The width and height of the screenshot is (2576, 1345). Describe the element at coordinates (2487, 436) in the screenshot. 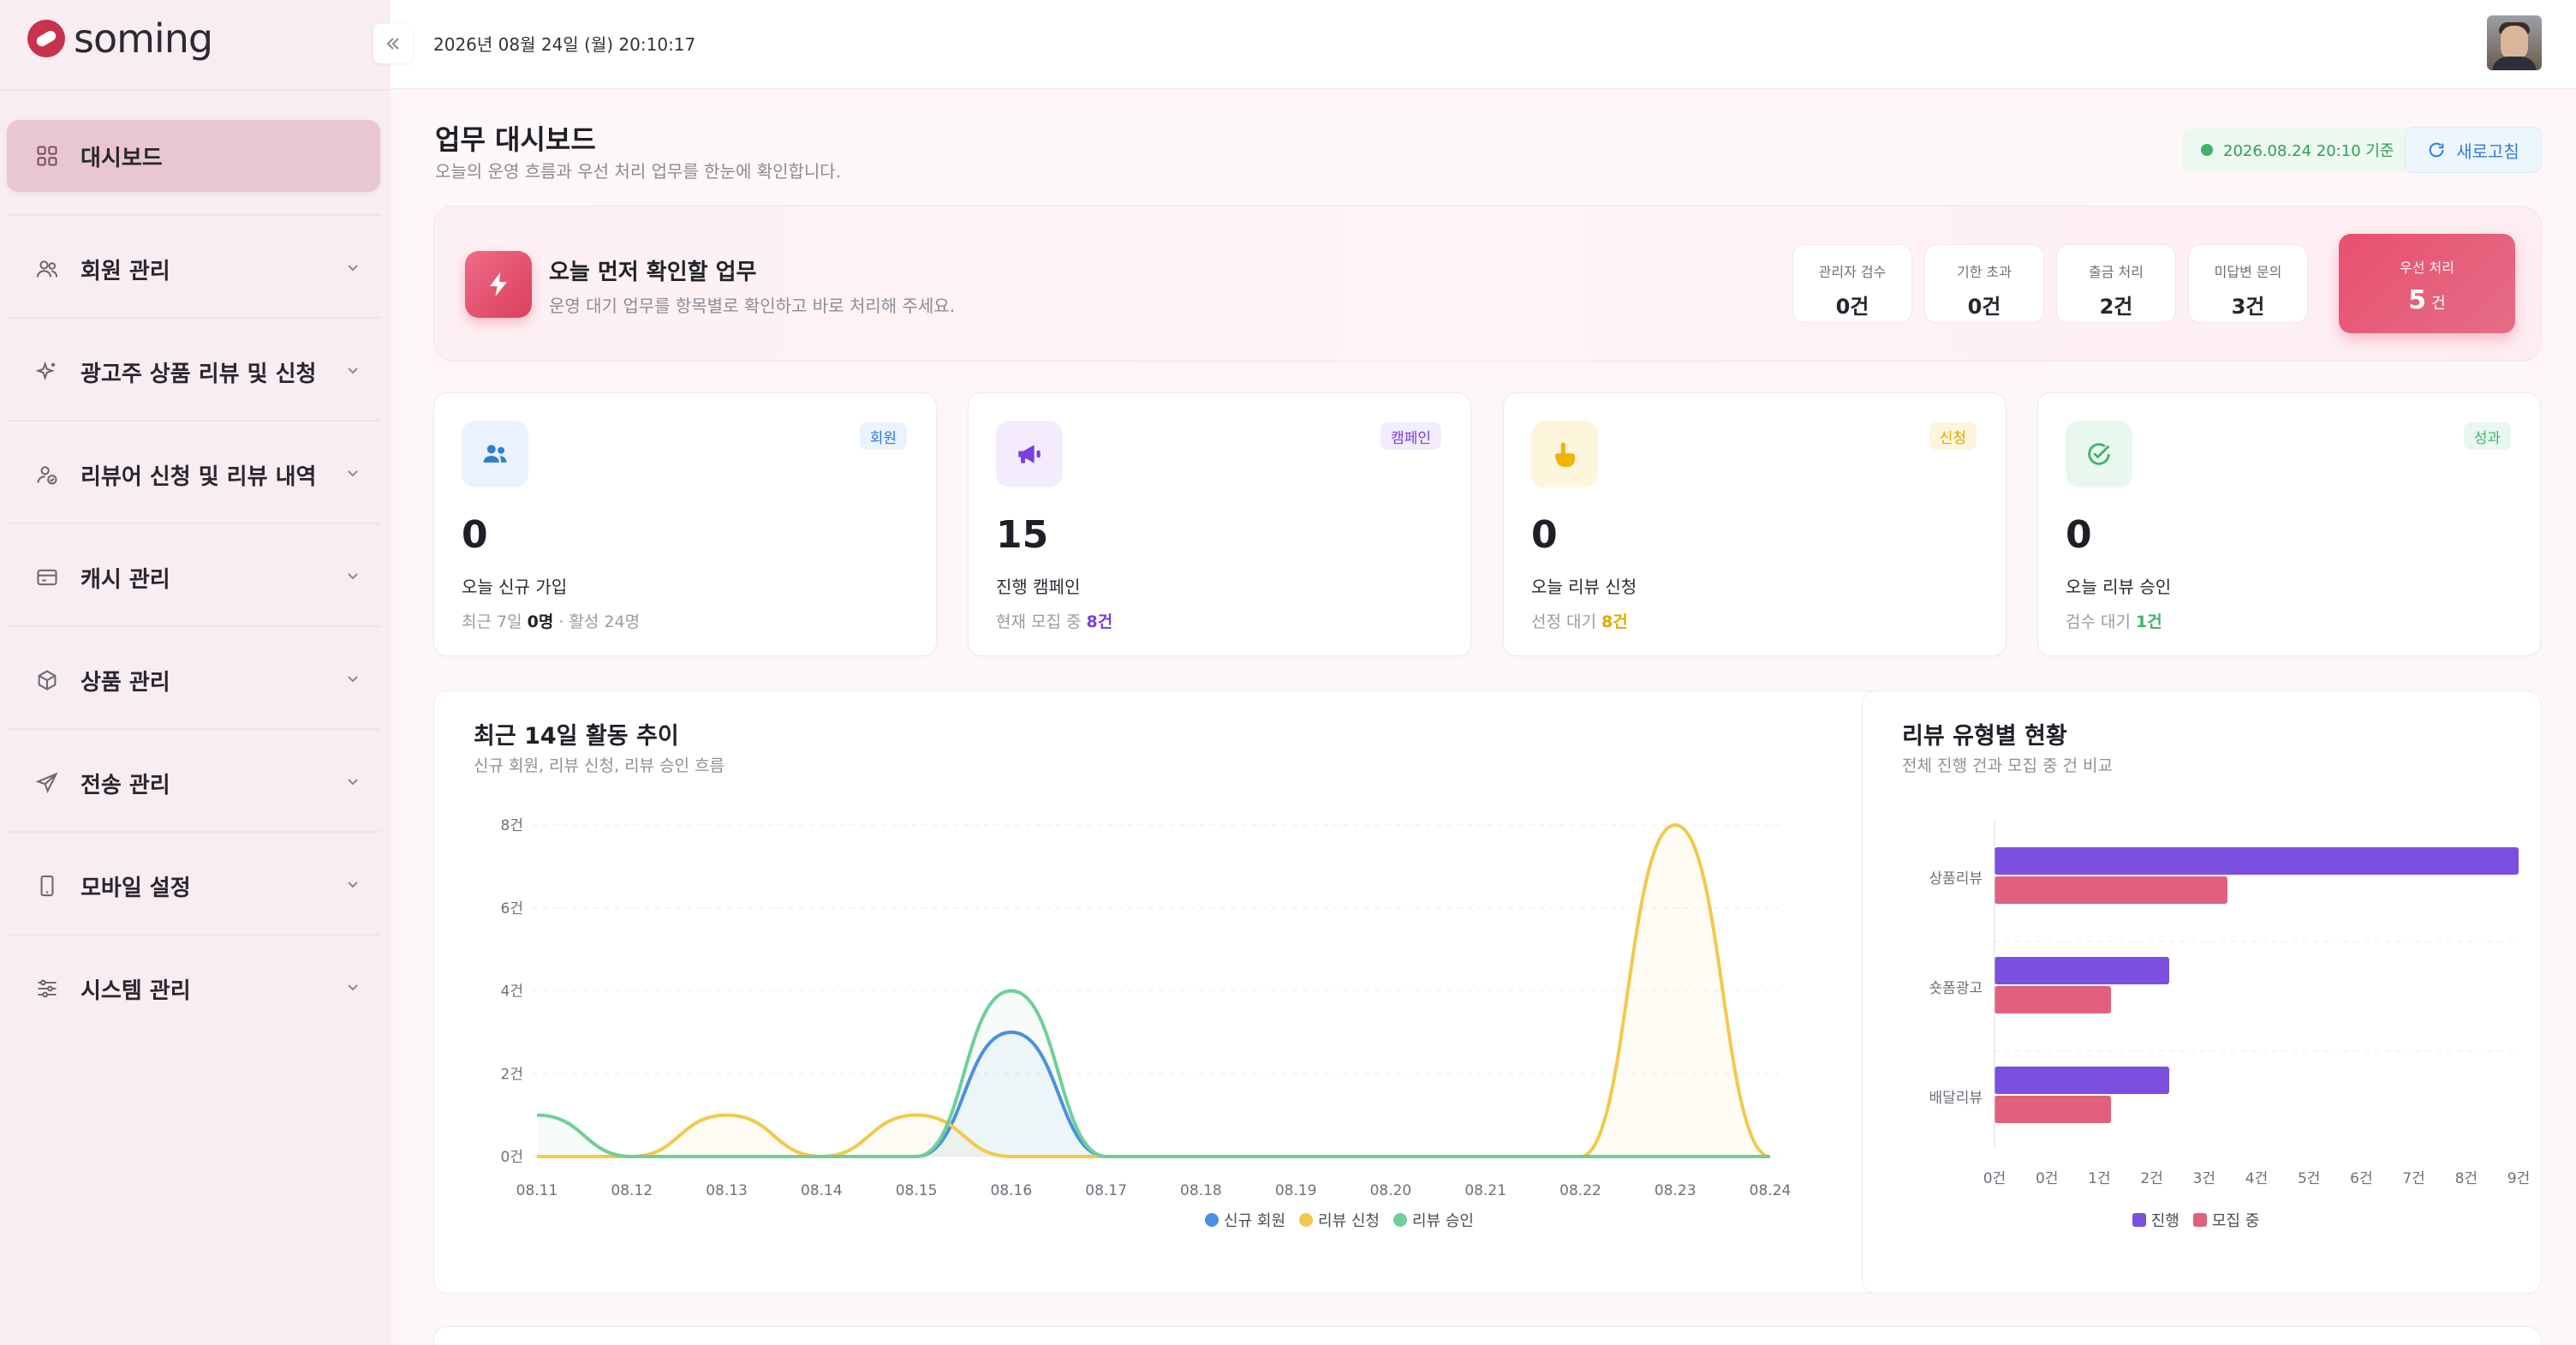

I see `card-badge: 성과` at that location.